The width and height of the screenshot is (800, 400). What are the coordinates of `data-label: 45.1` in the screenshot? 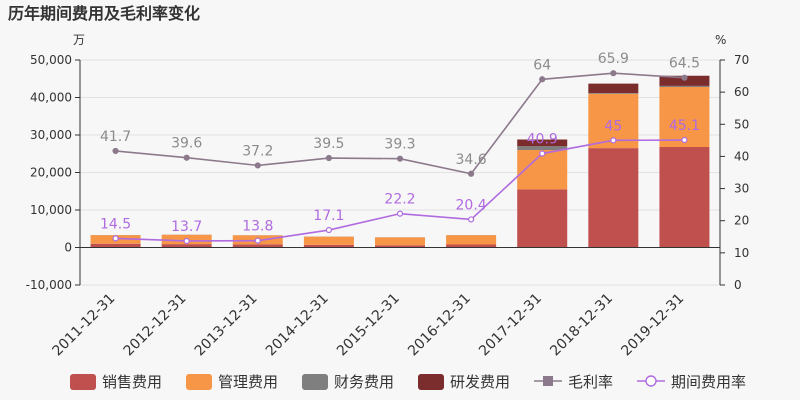 It's located at (684, 126).